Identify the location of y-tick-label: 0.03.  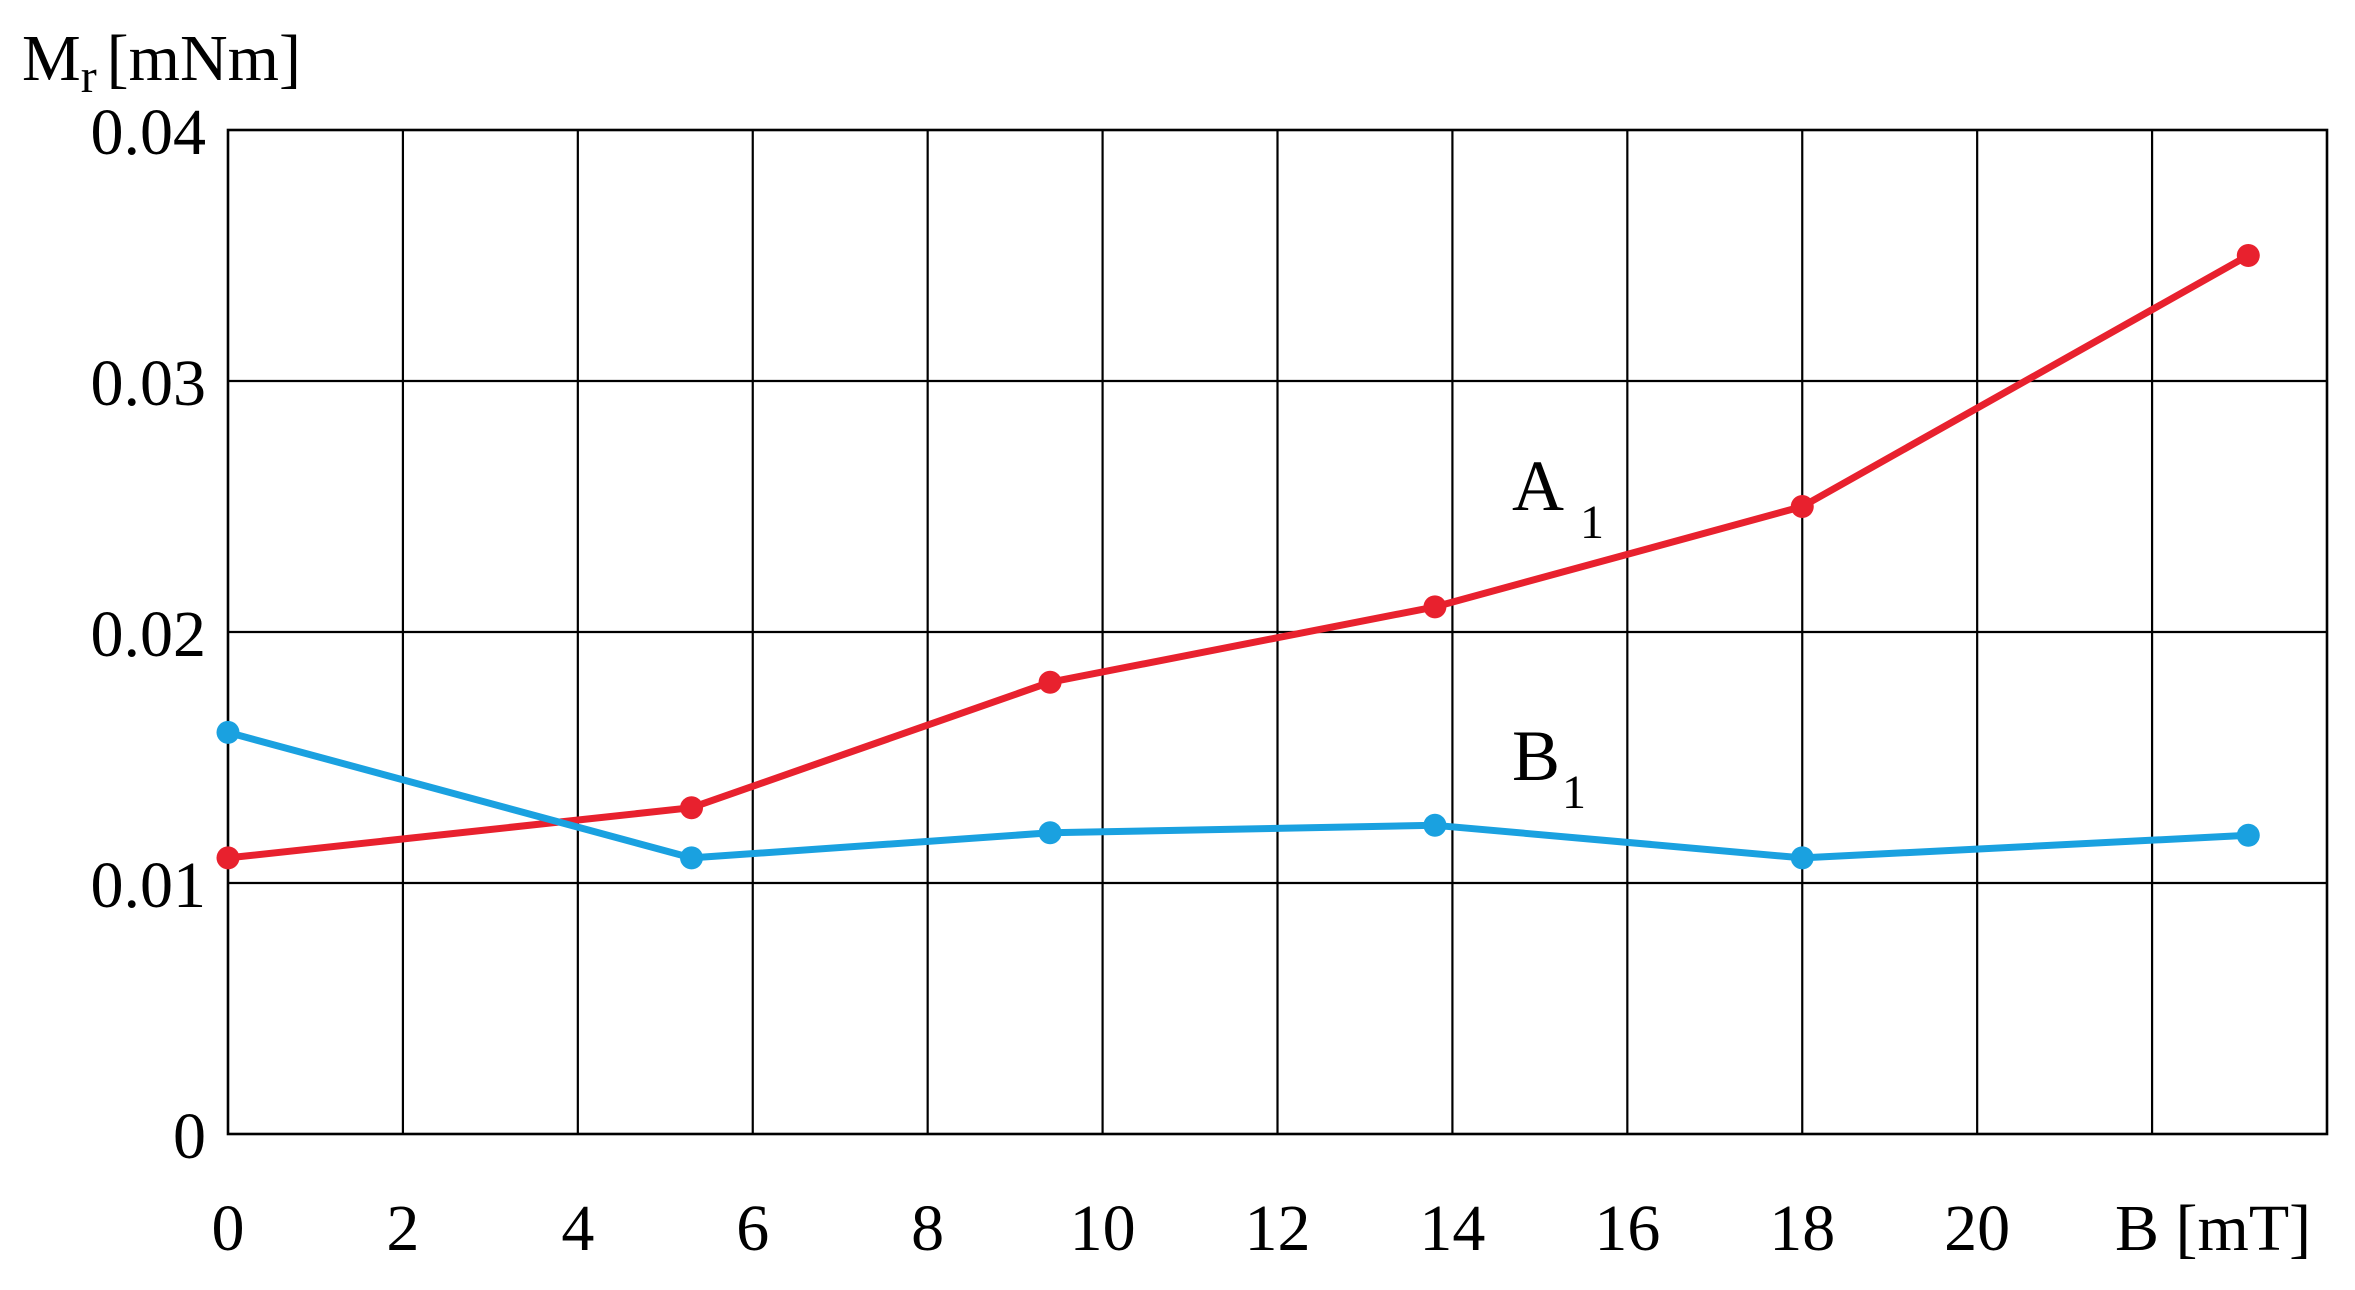
(149, 383).